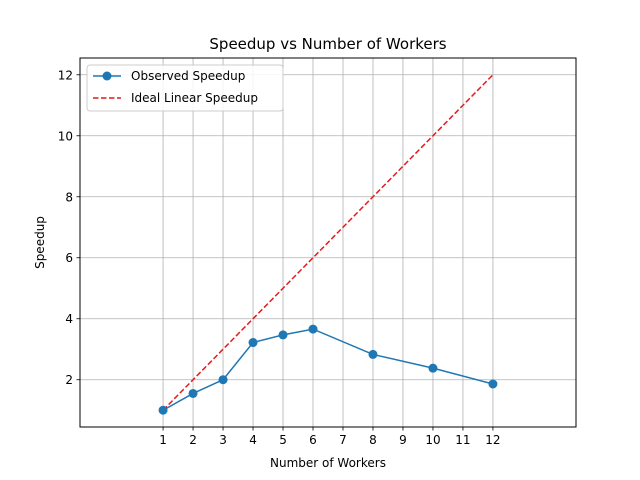 This screenshot has height=480, width=640. Describe the element at coordinates (223, 440) in the screenshot. I see `x-tick-label: 3` at that location.